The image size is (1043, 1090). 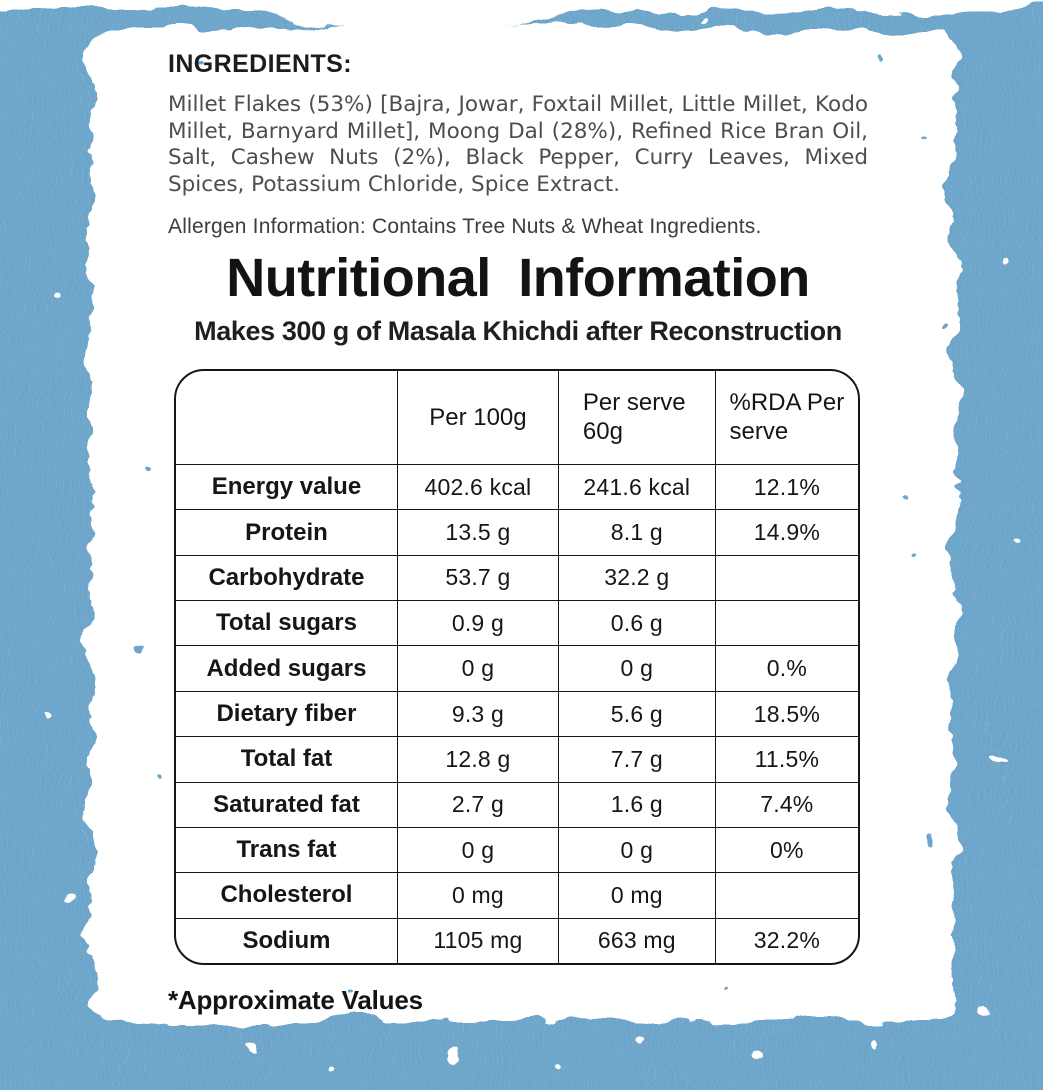 I want to click on col-header-per-100g: Per 100g, so click(x=477, y=418).